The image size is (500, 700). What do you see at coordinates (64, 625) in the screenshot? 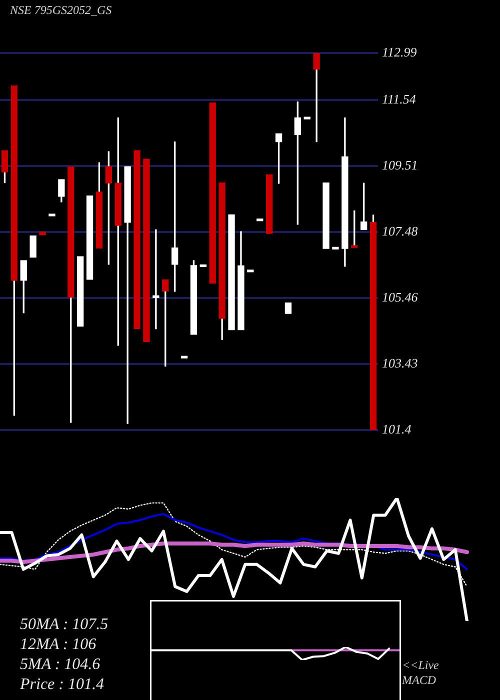
I see `annotation: 50MA : 107.5` at bounding box center [64, 625].